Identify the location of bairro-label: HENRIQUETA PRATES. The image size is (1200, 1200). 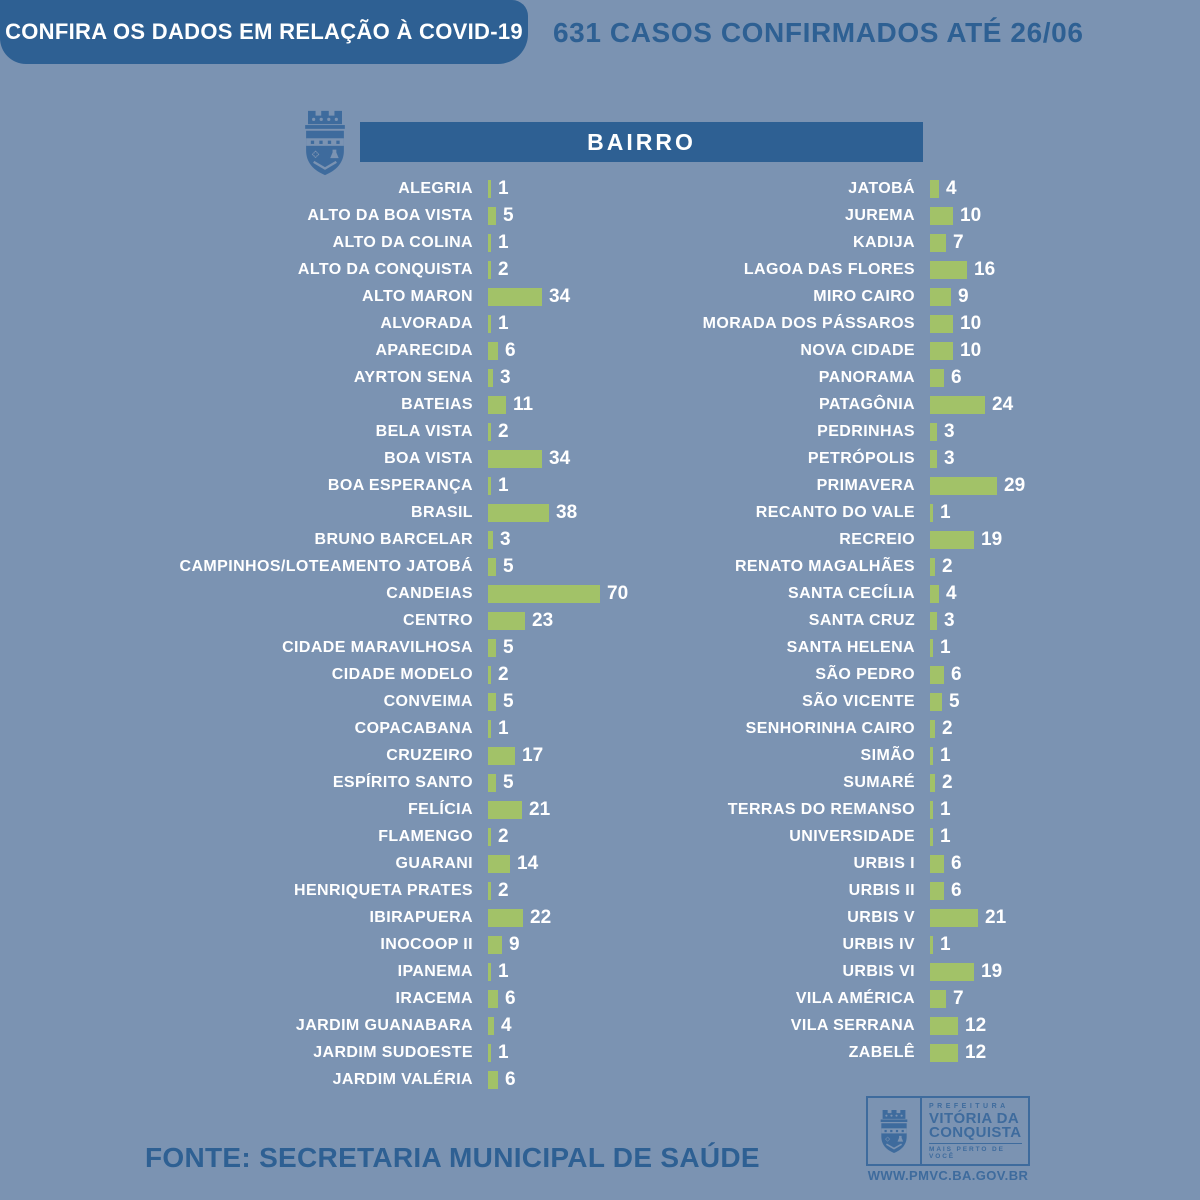
(383, 890).